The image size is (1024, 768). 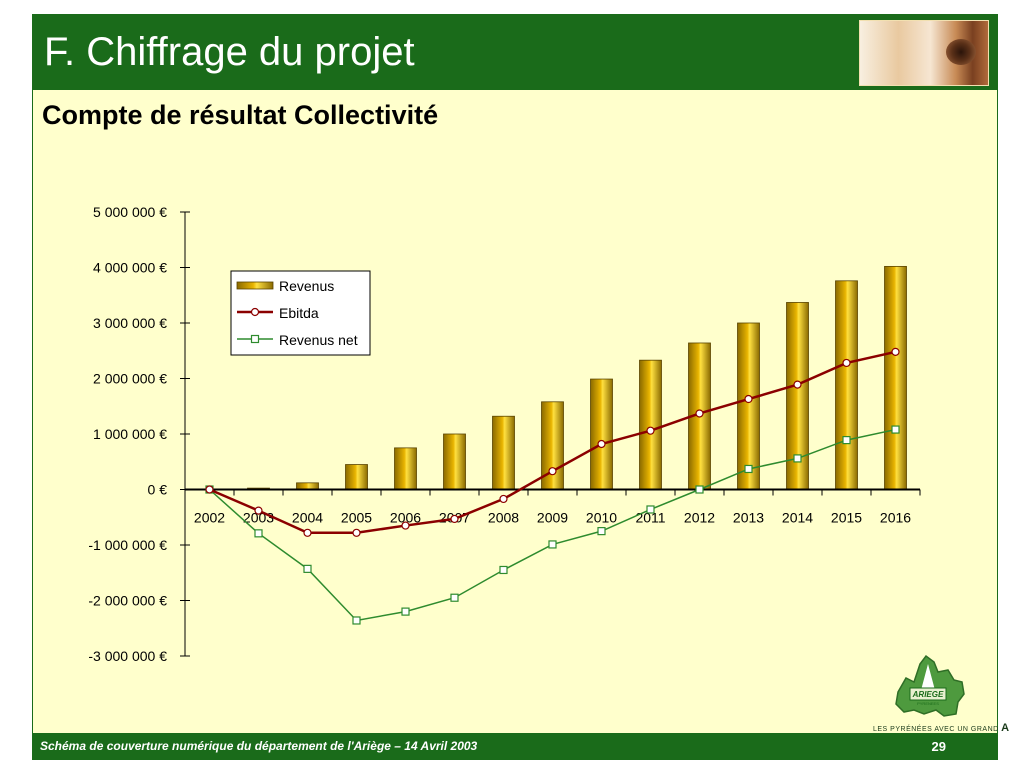 What do you see at coordinates (961, 52) in the screenshot?
I see `eye-icon` at bounding box center [961, 52].